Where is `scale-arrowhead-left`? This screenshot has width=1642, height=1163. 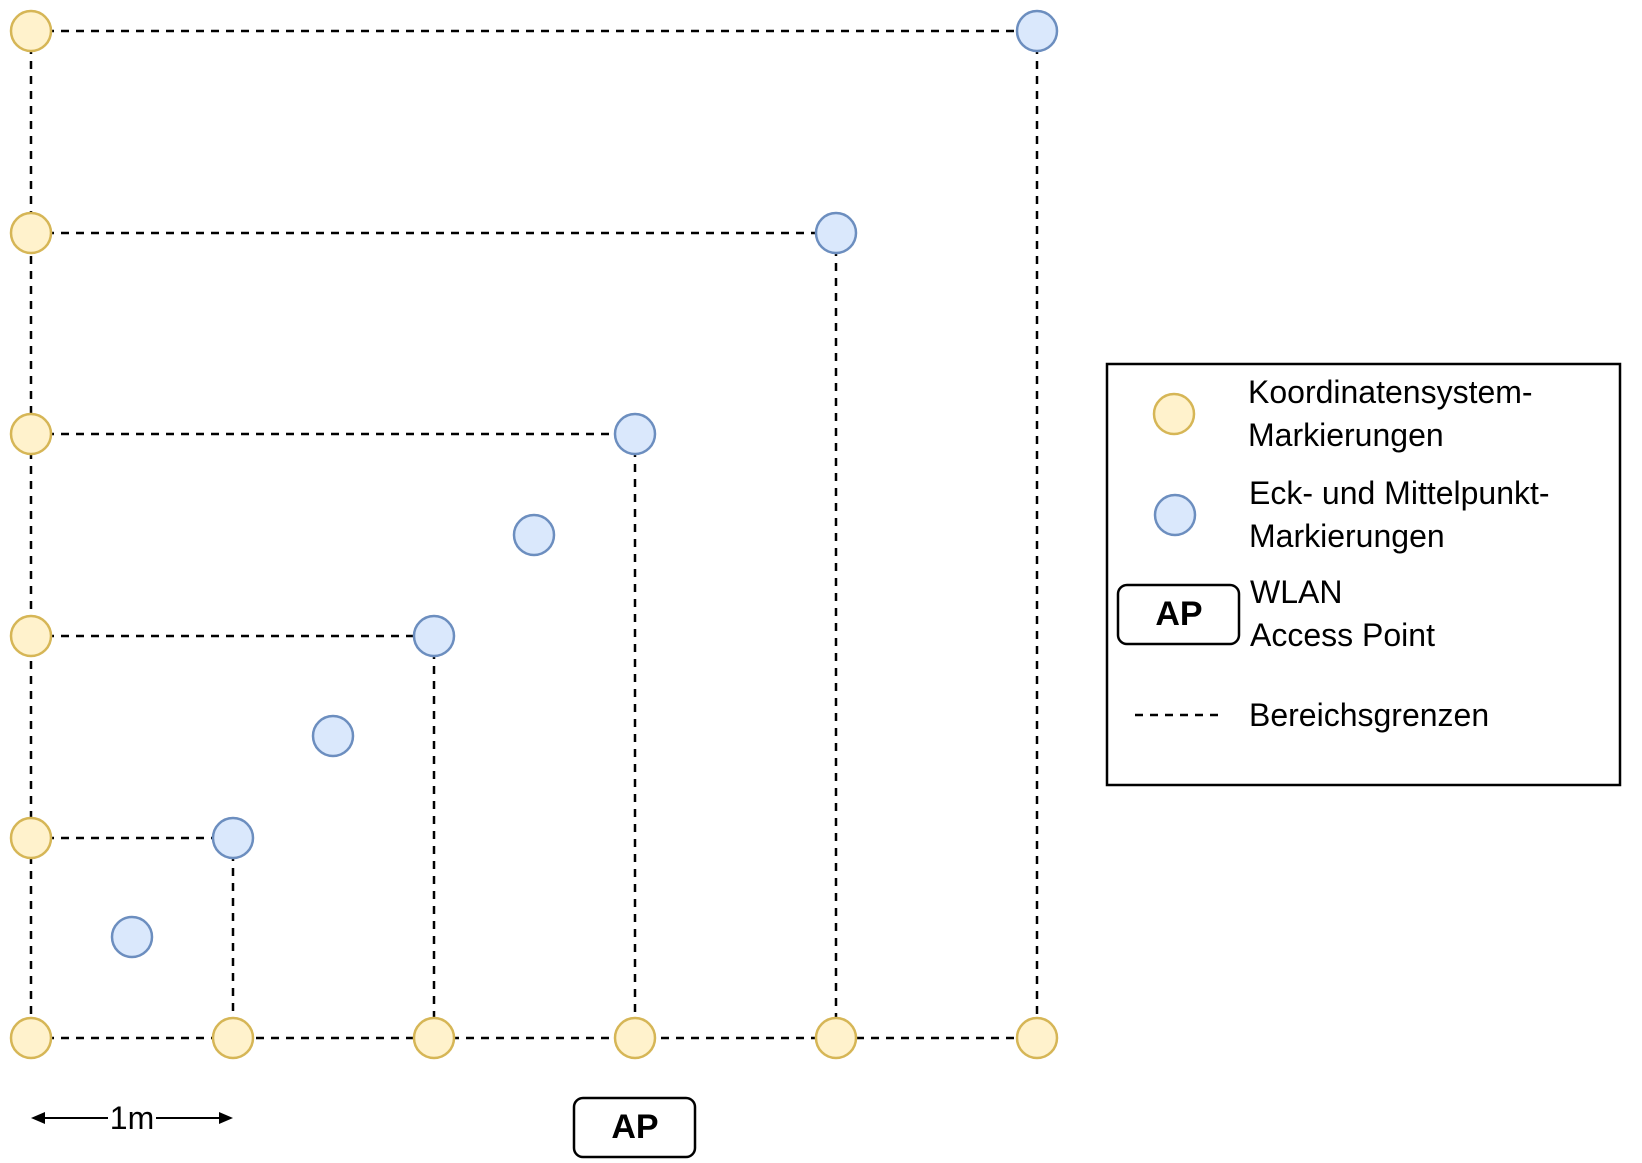 scale-arrowhead-left is located at coordinates (38, 1118).